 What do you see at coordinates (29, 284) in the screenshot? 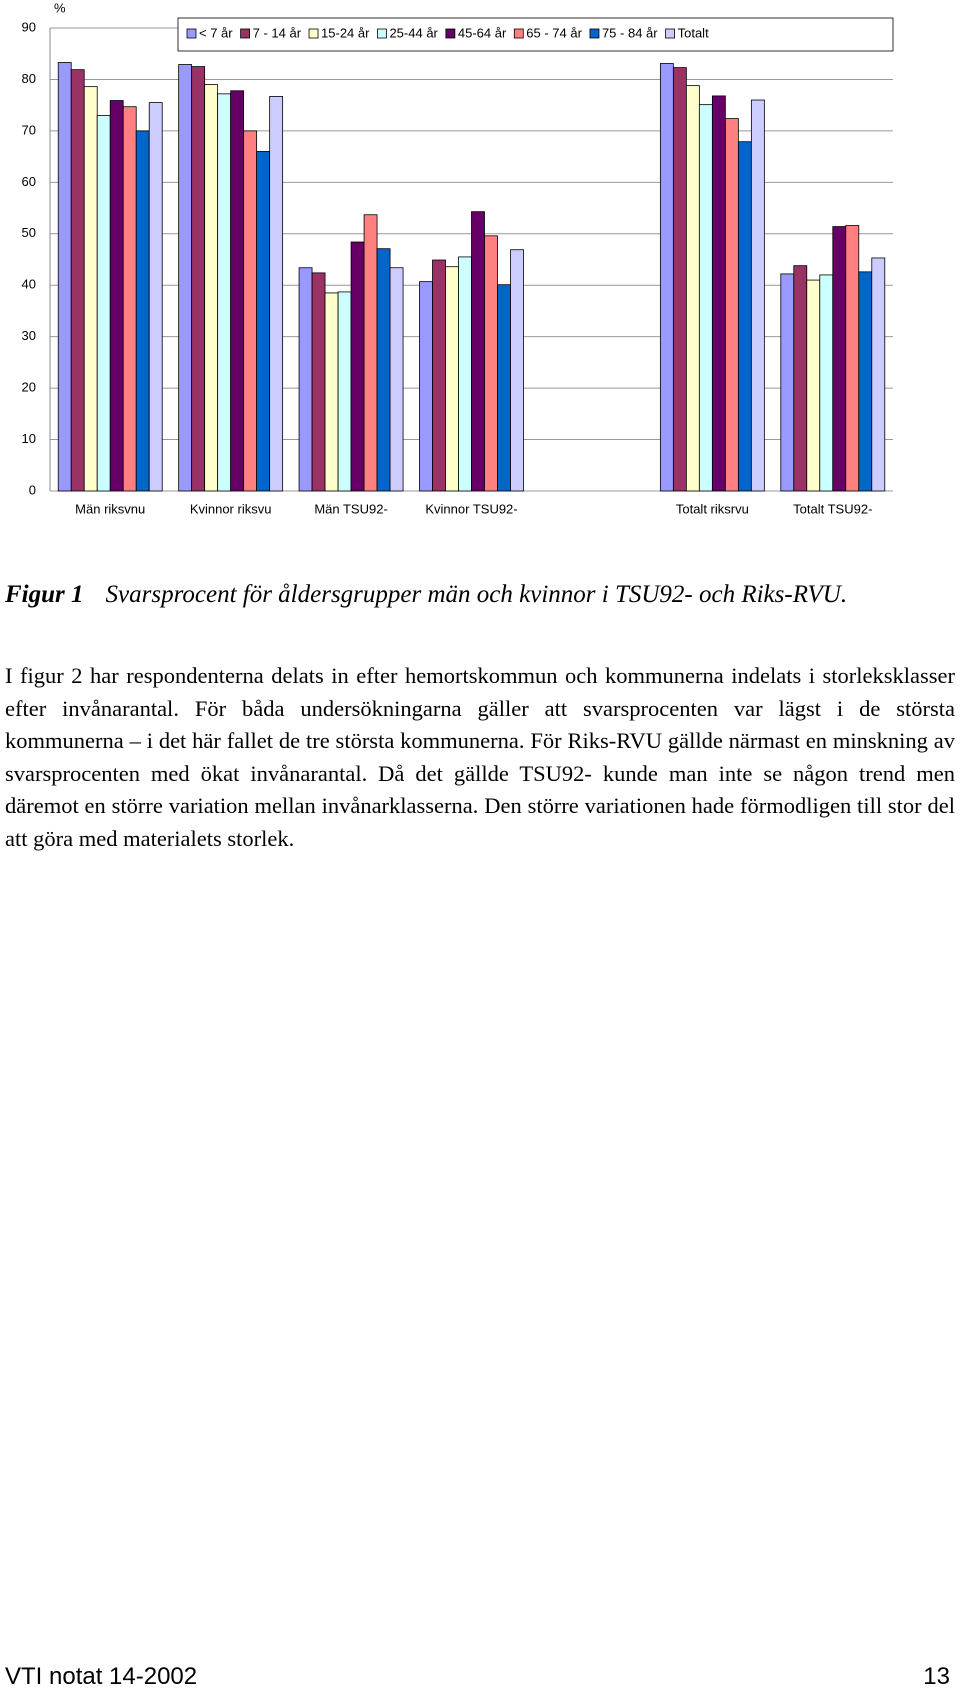
I see `y-tick-label: 40` at bounding box center [29, 284].